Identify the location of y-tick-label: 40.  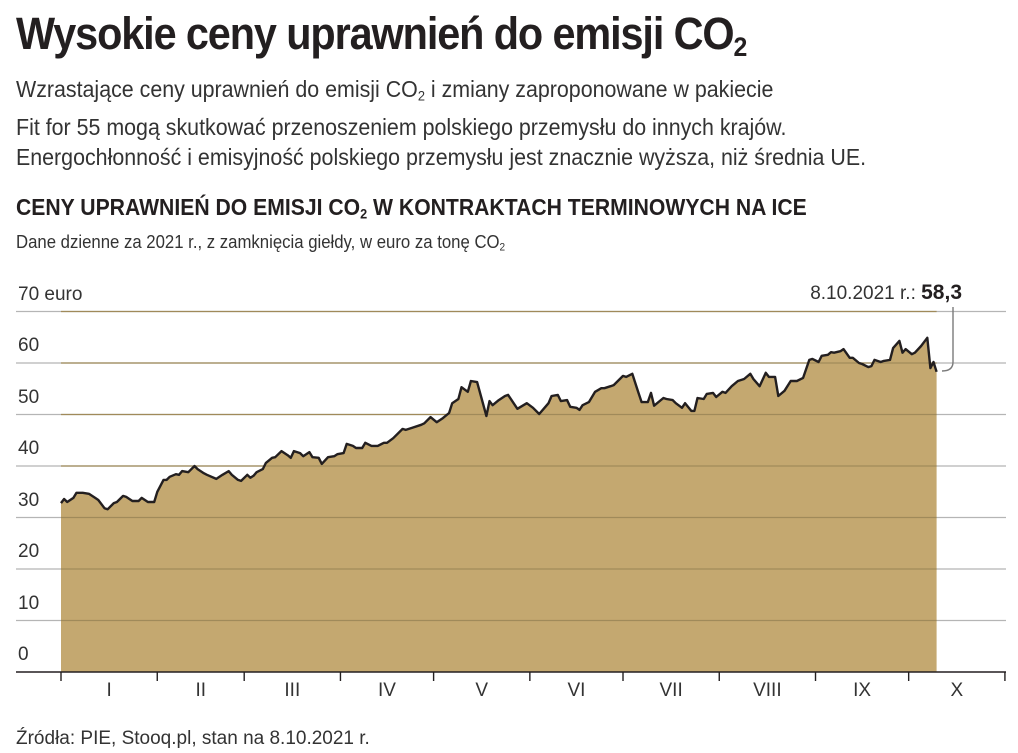
(29, 448).